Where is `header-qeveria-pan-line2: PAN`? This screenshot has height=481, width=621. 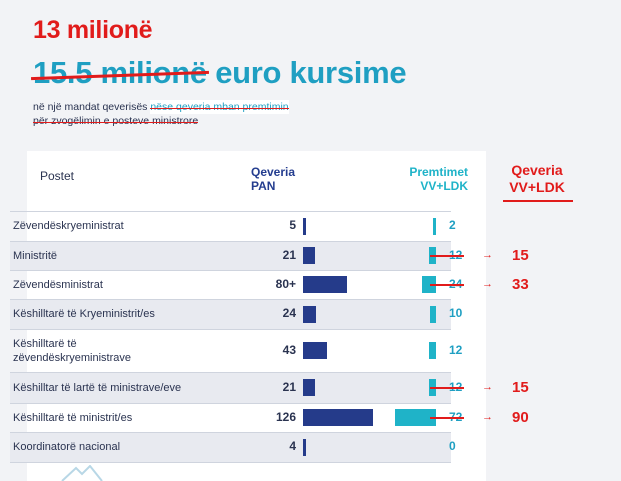
header-qeveria-pan-line2: PAN is located at coordinates (263, 186).